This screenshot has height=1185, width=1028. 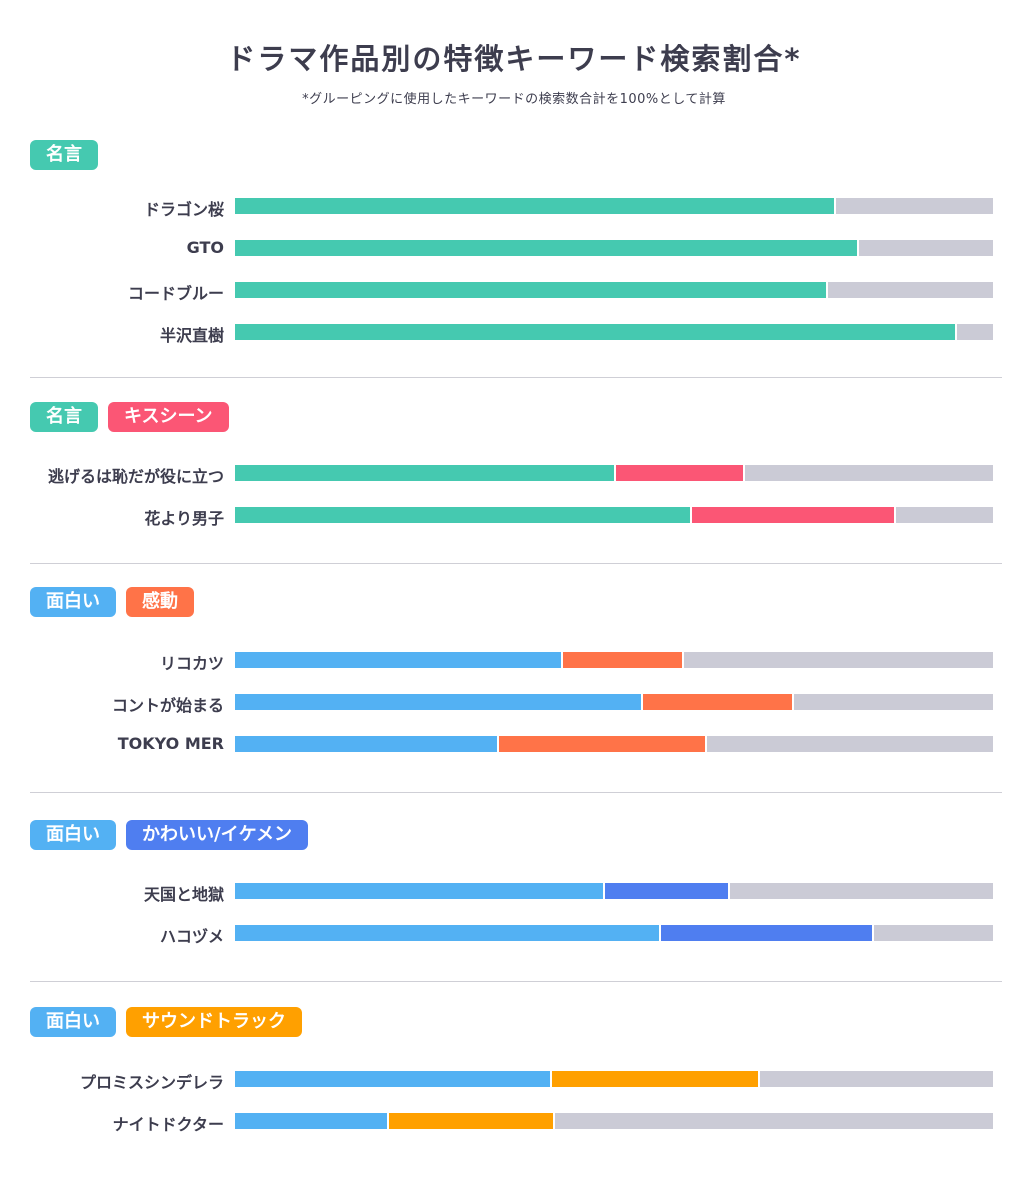 I want to click on bar-row: コードブルー, so click(x=514, y=292).